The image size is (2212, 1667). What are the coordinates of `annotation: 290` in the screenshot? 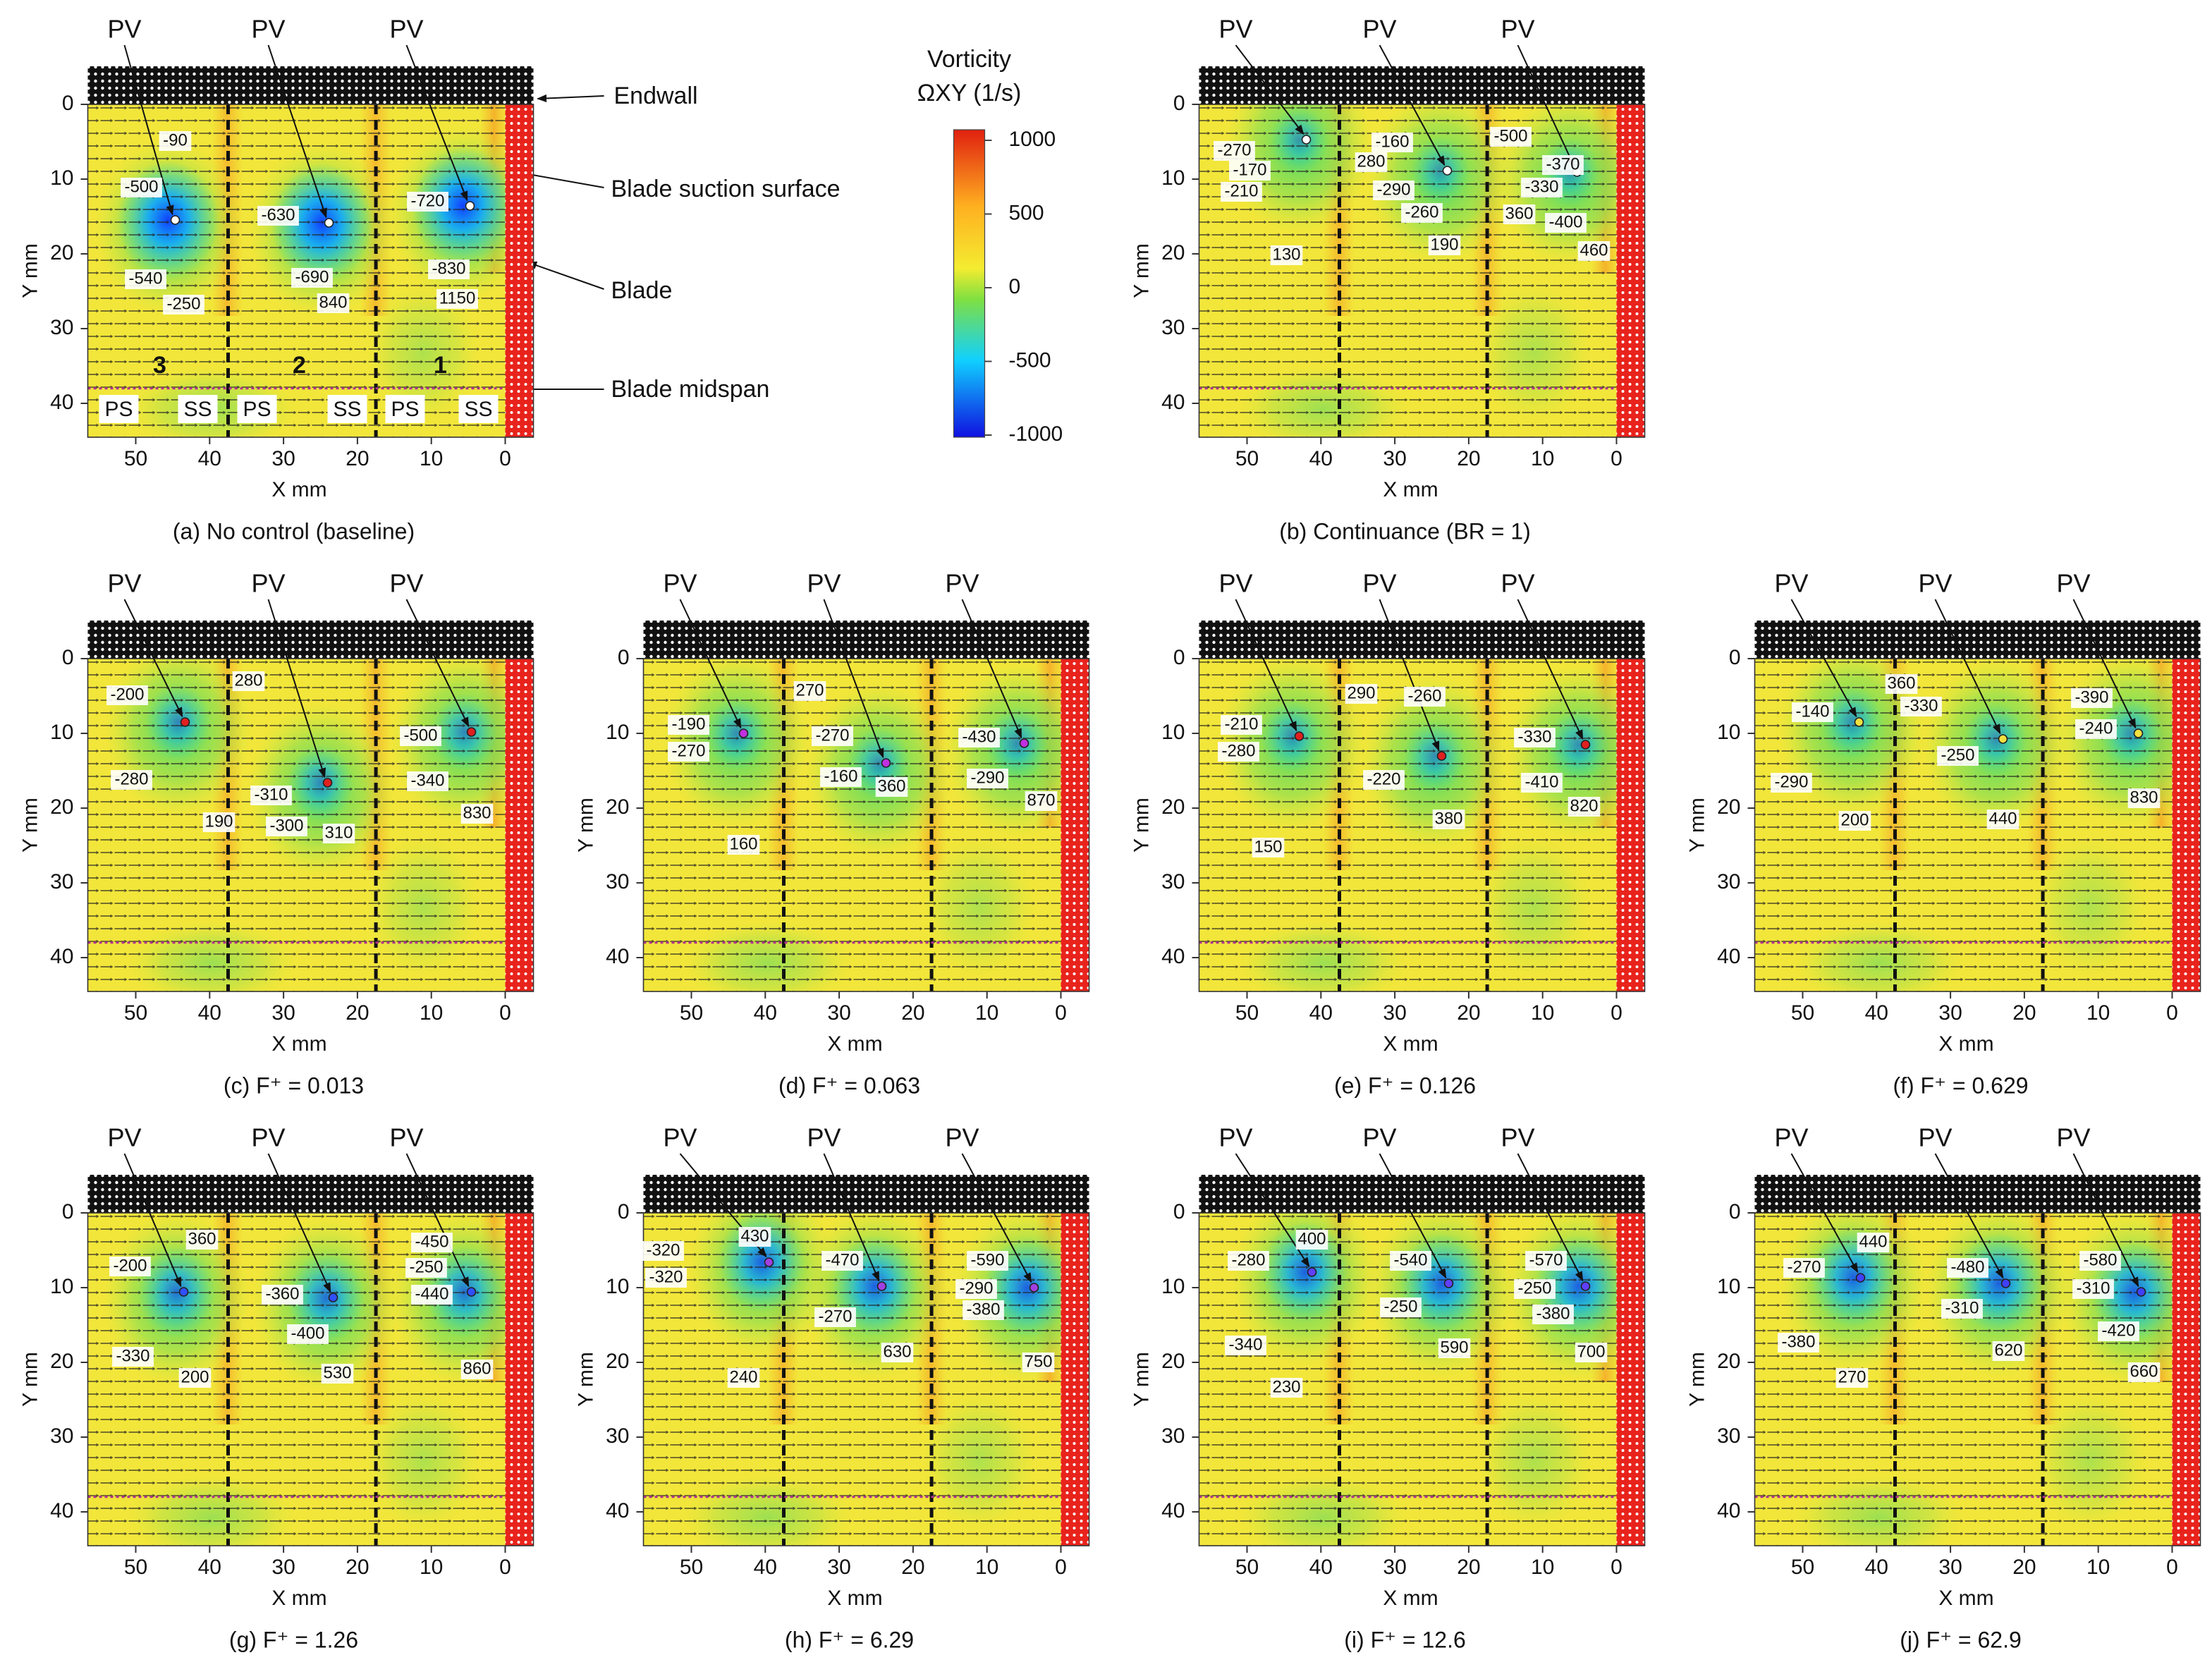 It's located at (1361, 692).